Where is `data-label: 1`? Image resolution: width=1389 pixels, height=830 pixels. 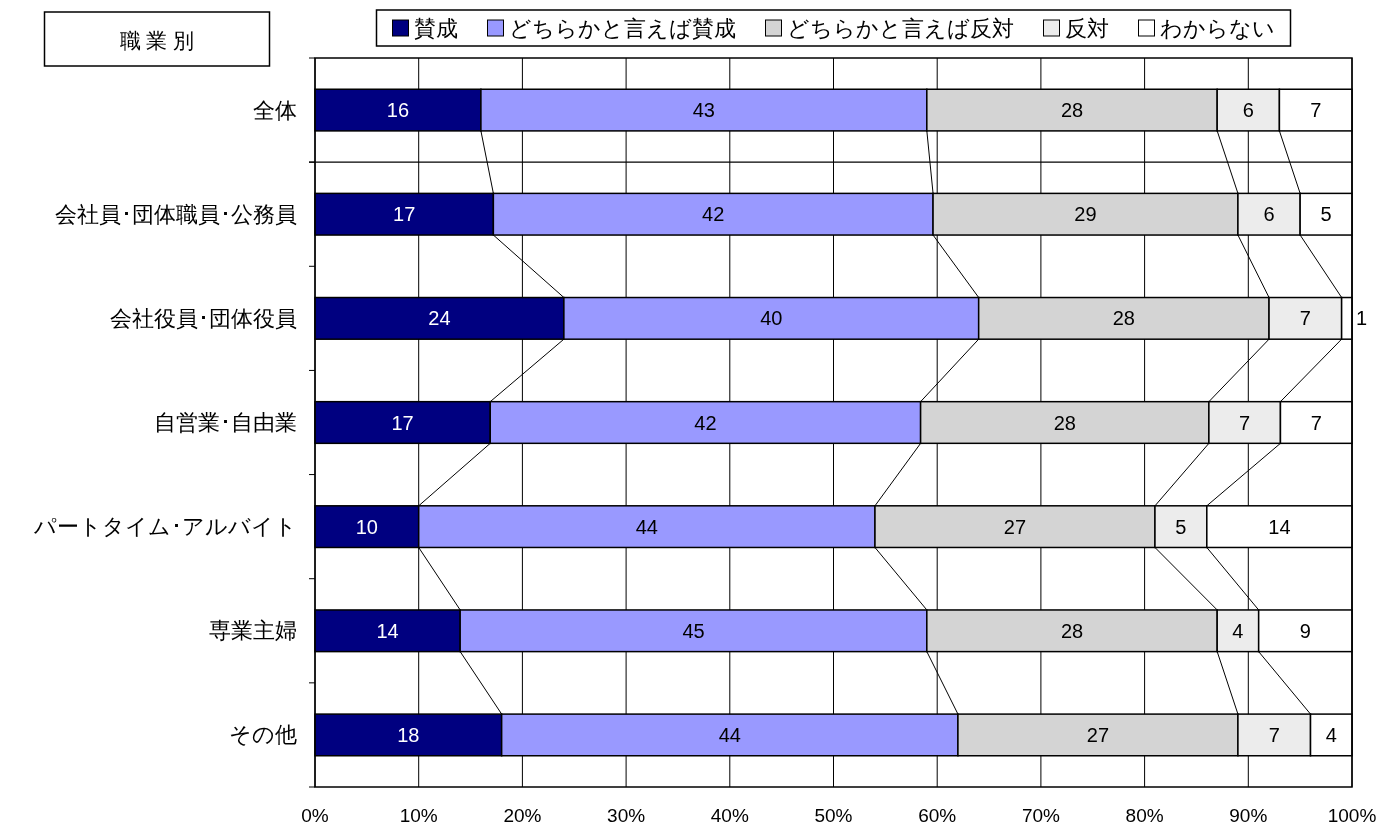 data-label: 1 is located at coordinates (1362, 318).